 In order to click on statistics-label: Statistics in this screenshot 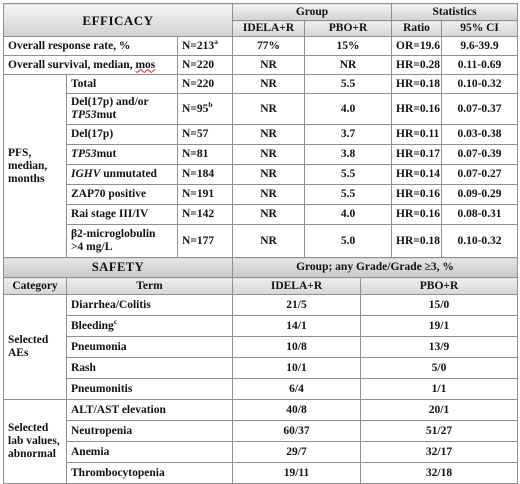, I will do `click(455, 12)`.